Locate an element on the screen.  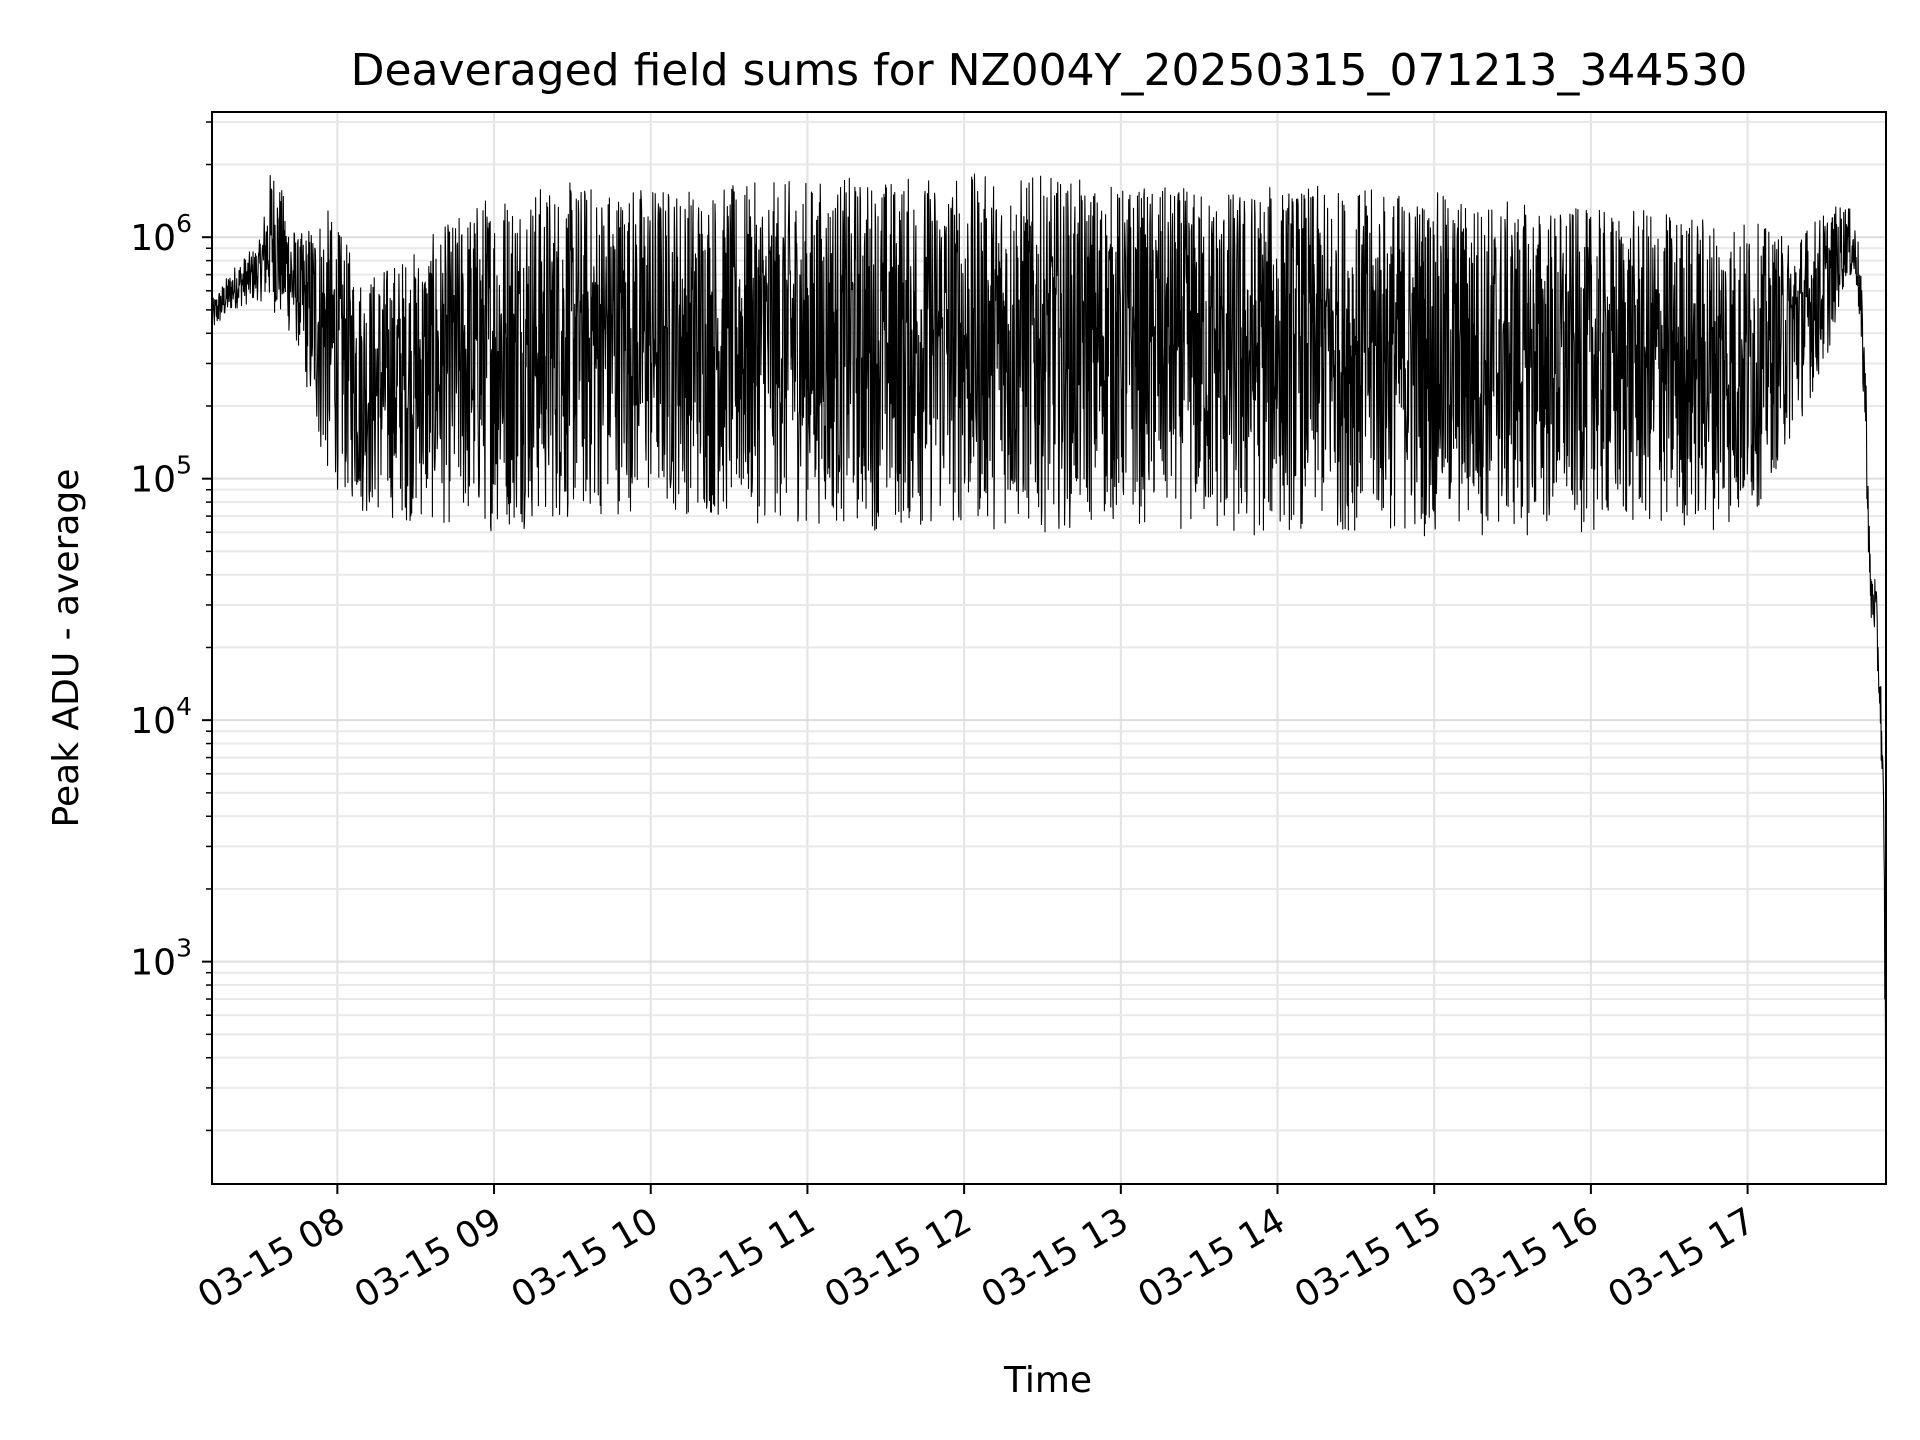
y-tick-label: 10³ is located at coordinates (161, 959).